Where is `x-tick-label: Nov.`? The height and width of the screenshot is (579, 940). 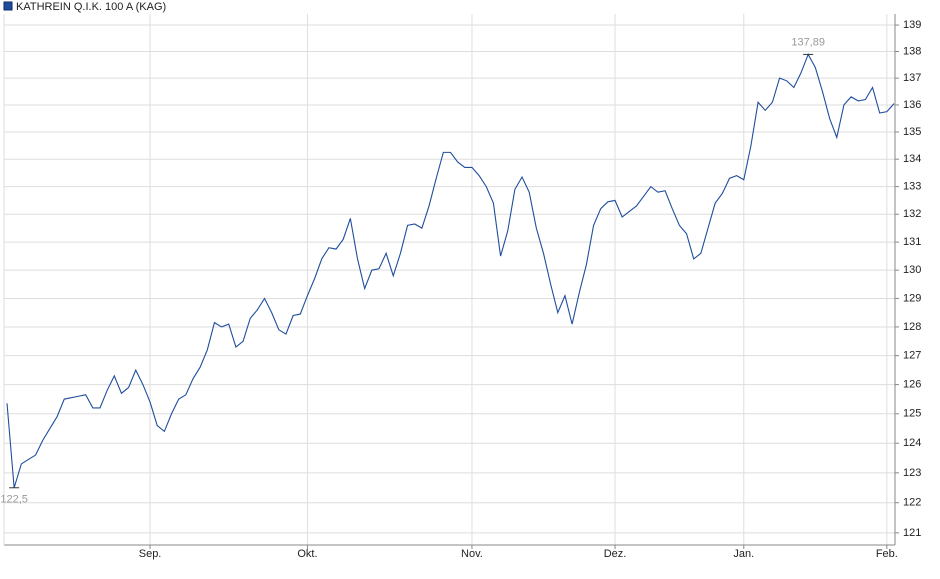
x-tick-label: Nov. is located at coordinates (472, 554).